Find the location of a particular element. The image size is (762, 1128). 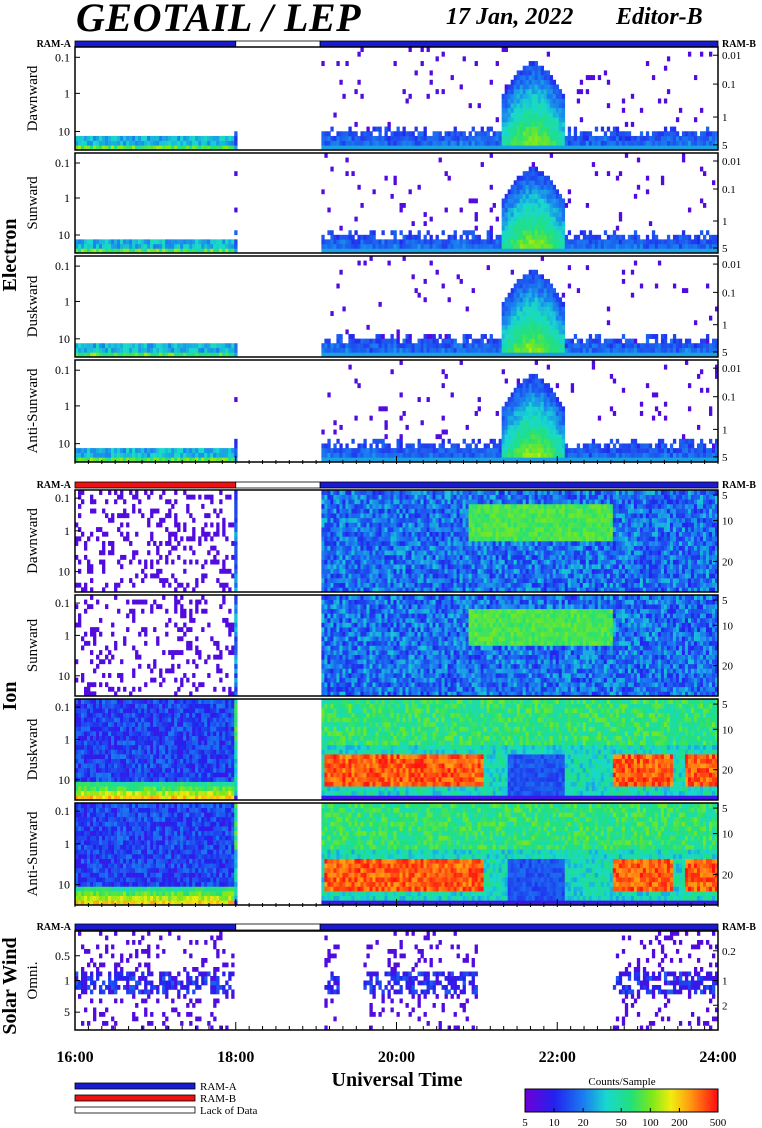

panel-frame is located at coordinates (396, 98).